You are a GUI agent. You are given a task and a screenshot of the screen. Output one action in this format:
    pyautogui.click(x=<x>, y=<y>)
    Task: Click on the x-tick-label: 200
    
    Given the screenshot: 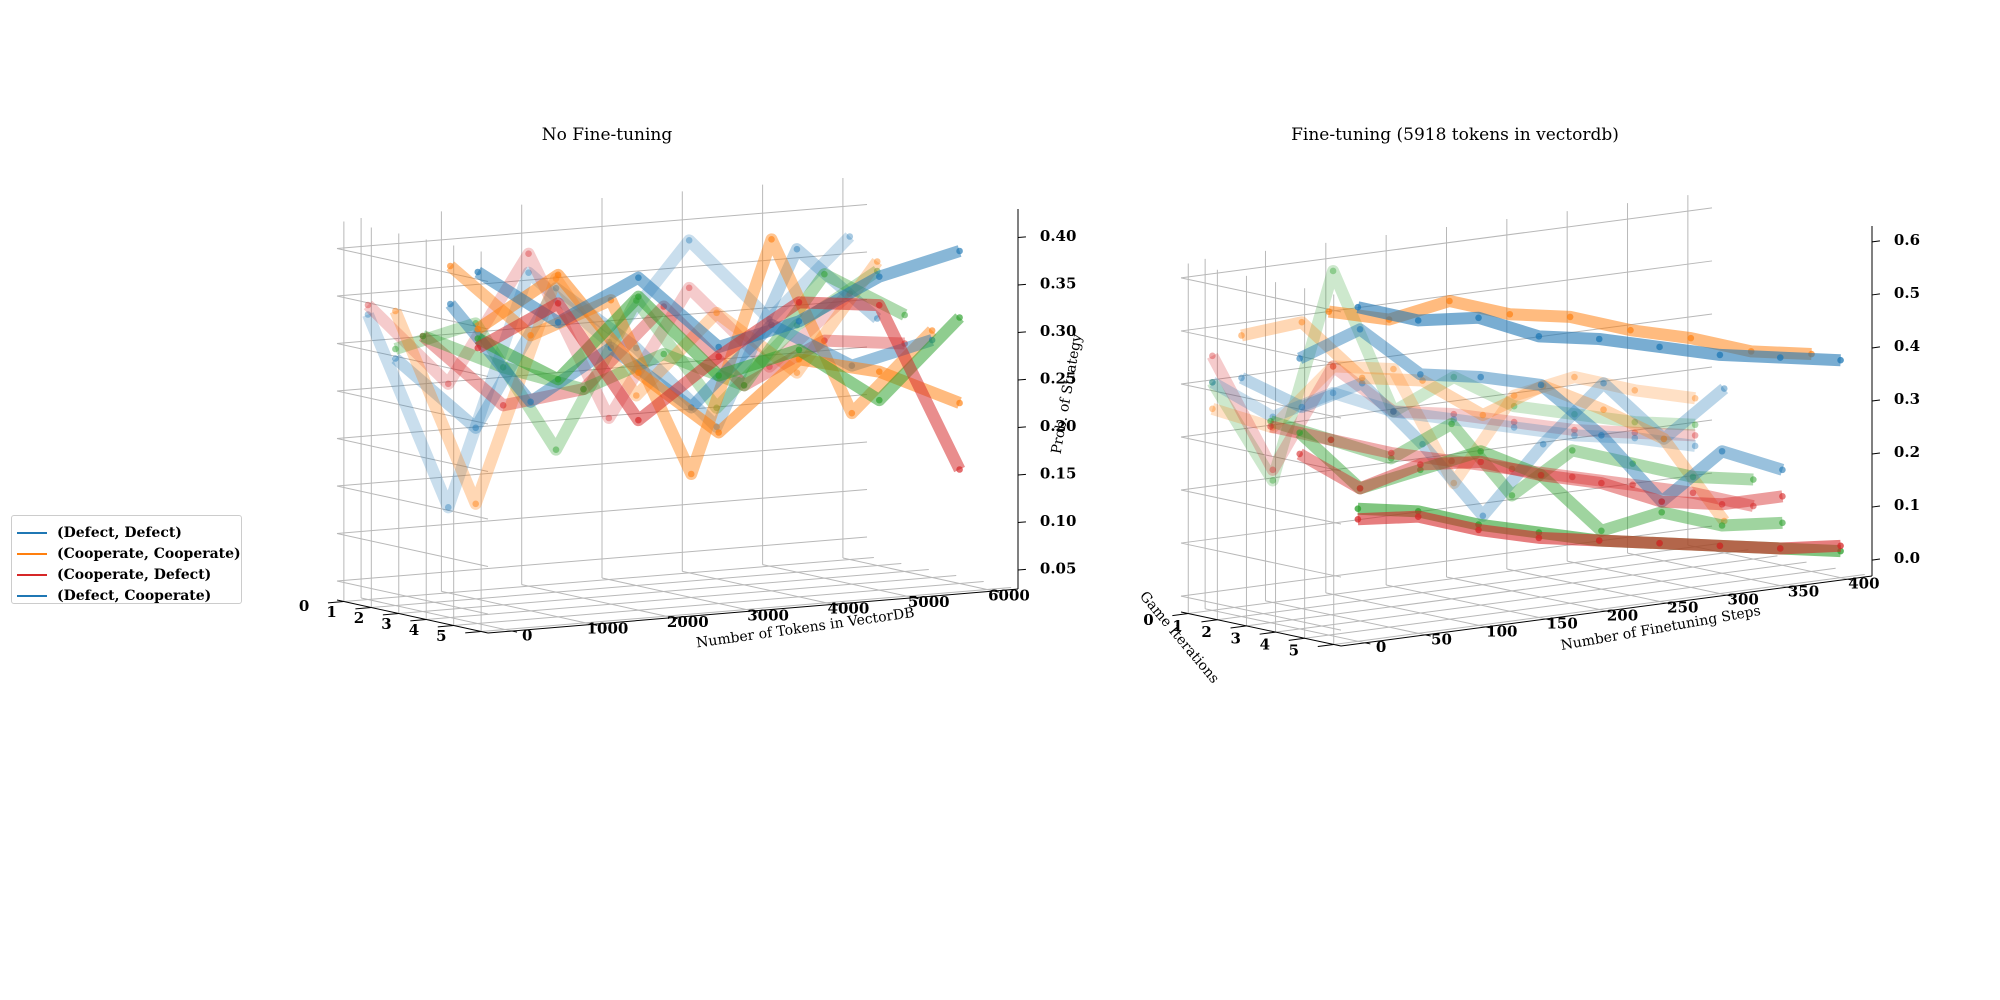 What is the action you would take?
    pyautogui.click(x=1622, y=615)
    